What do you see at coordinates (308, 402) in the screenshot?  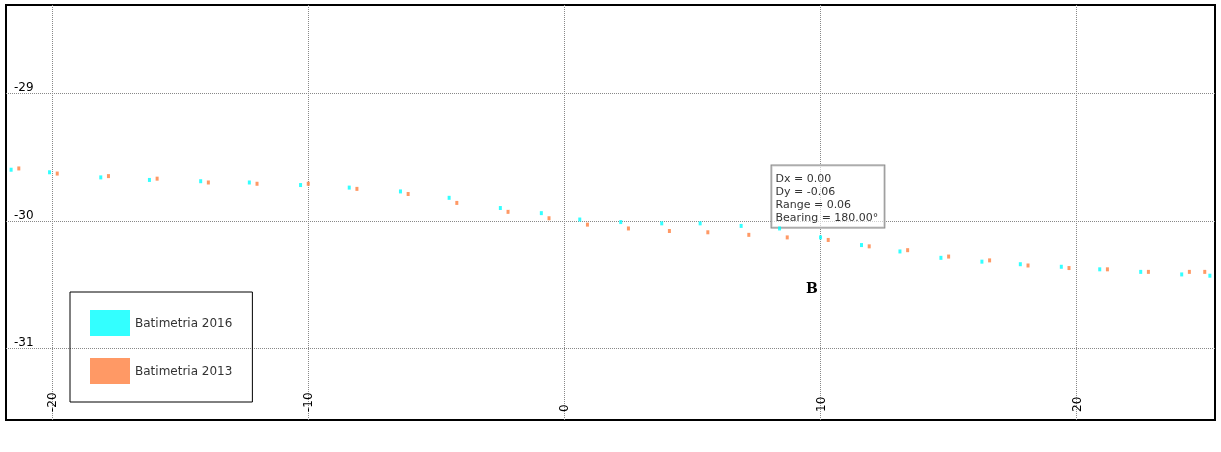 I see `x-tick-label: -10` at bounding box center [308, 402].